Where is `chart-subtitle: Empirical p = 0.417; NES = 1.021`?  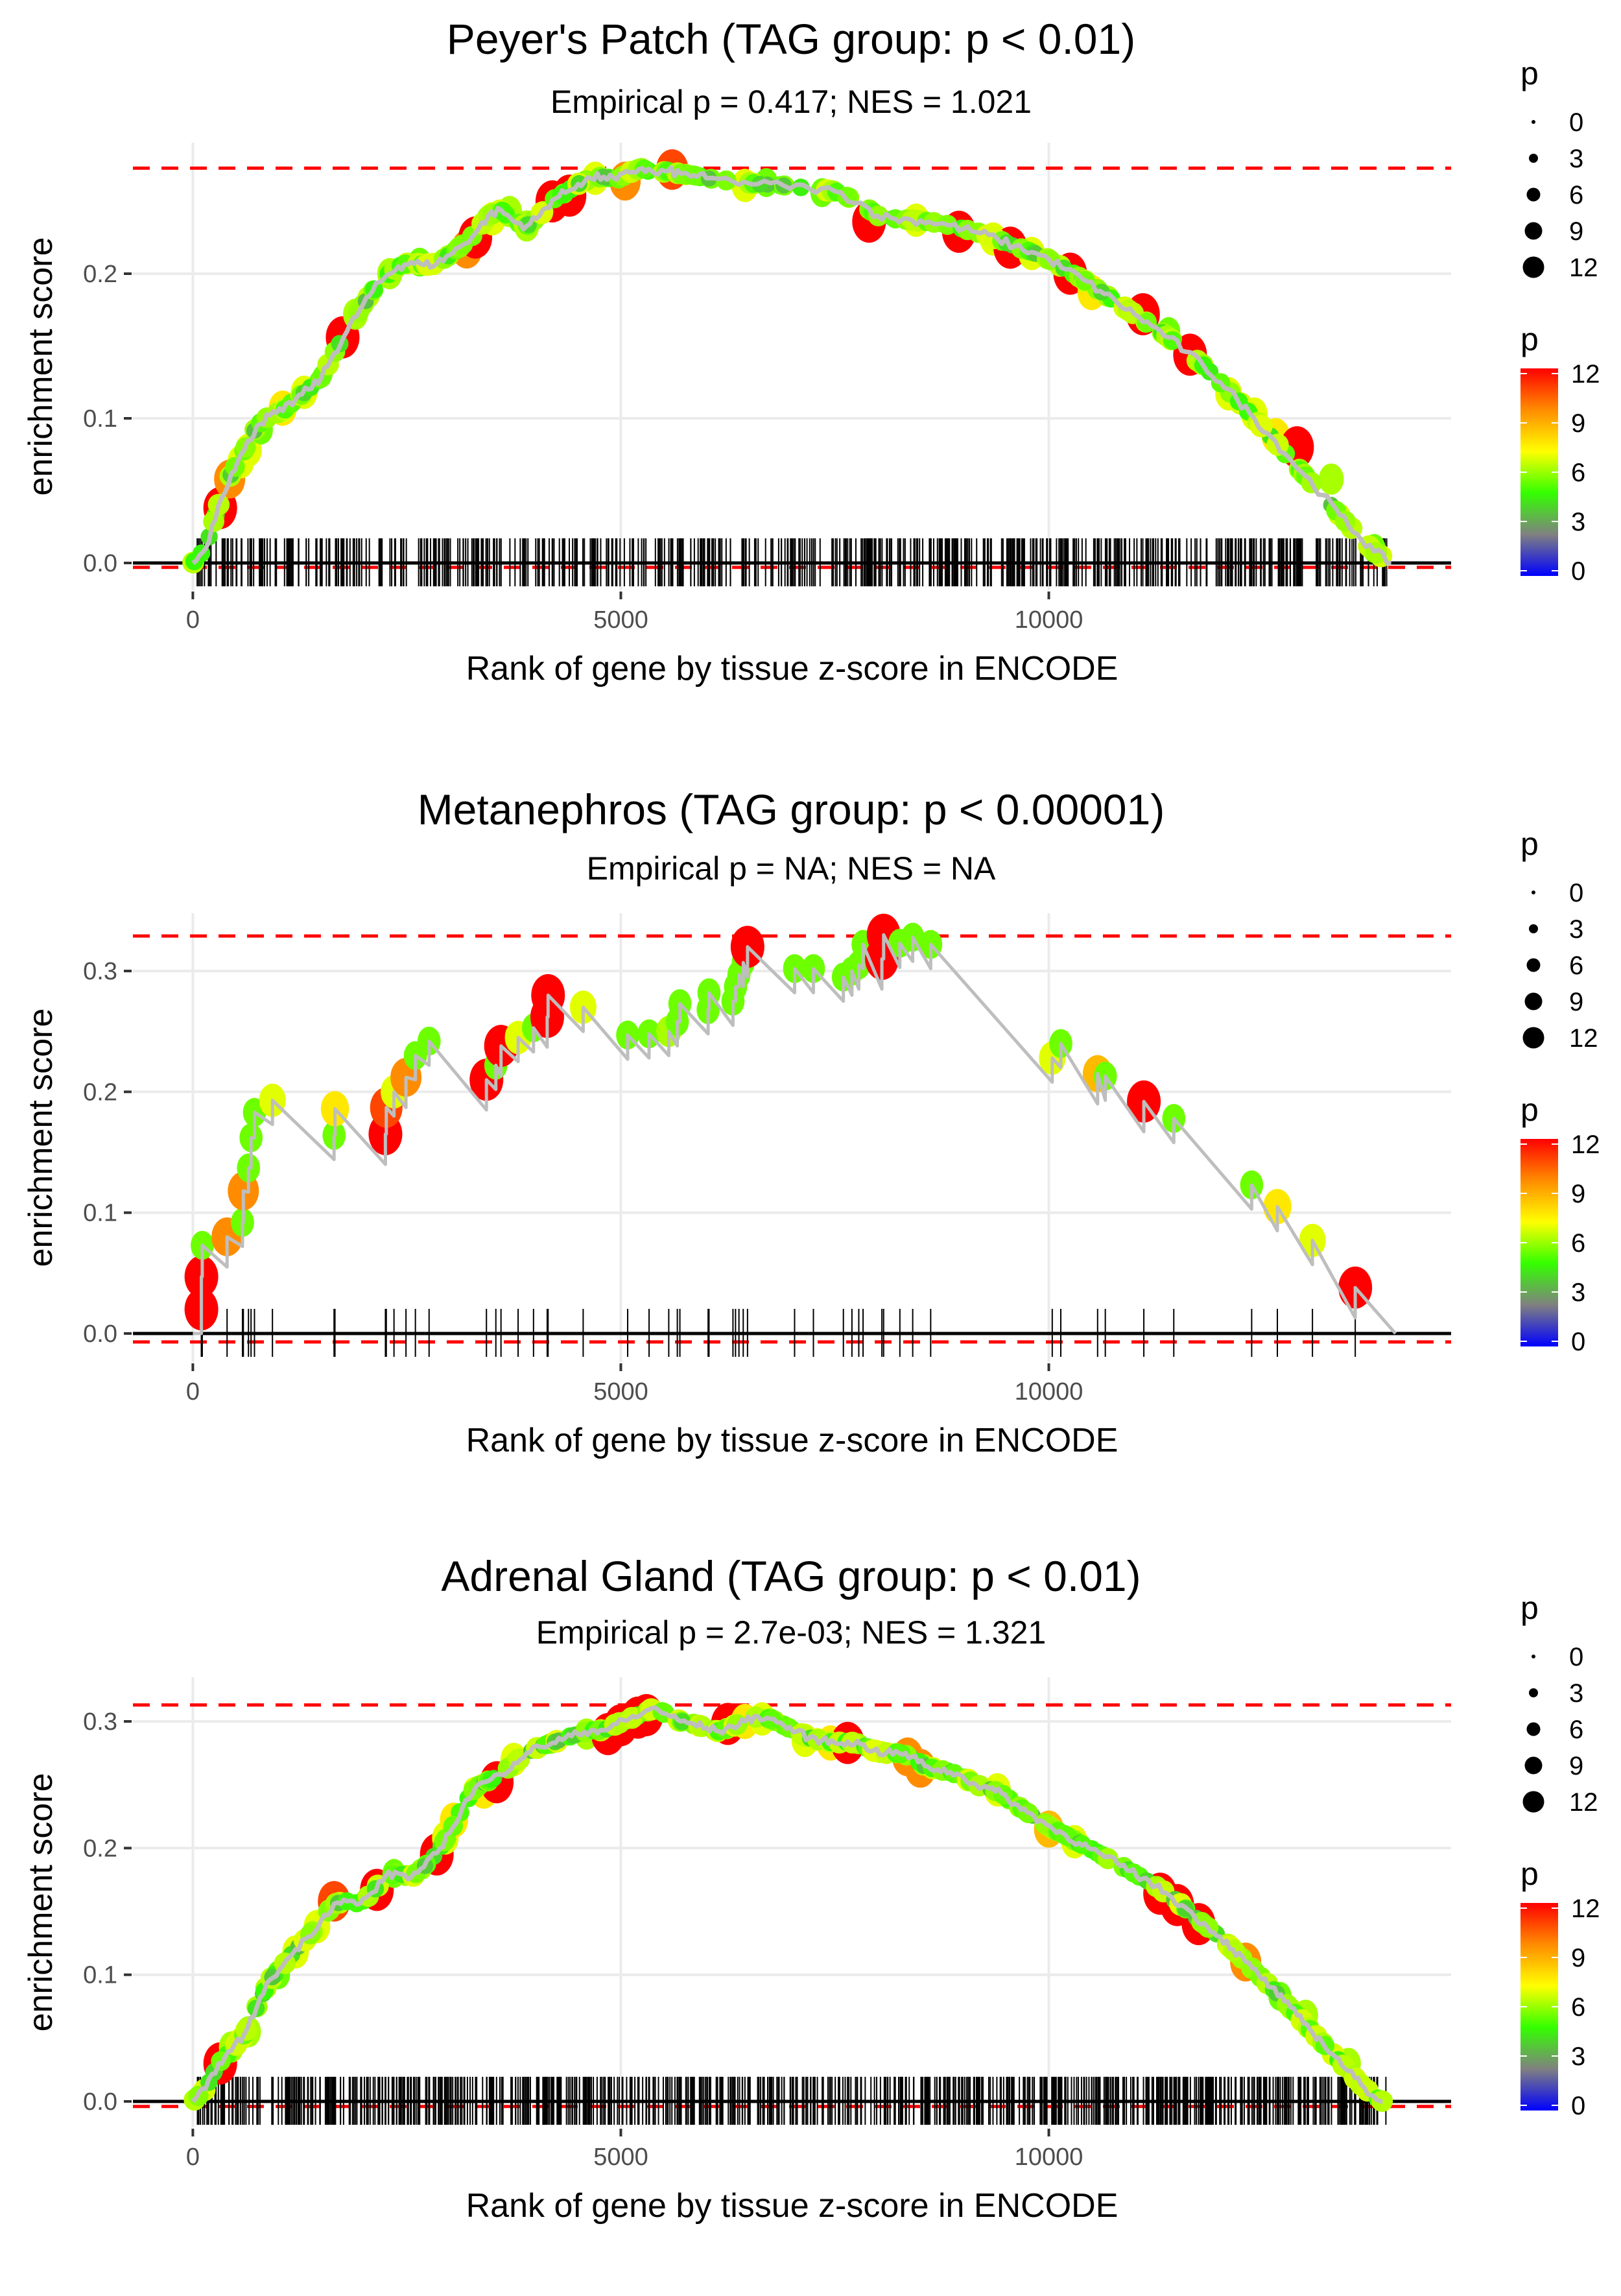
chart-subtitle: Empirical p = 0.417; NES = 1.021 is located at coordinates (791, 102).